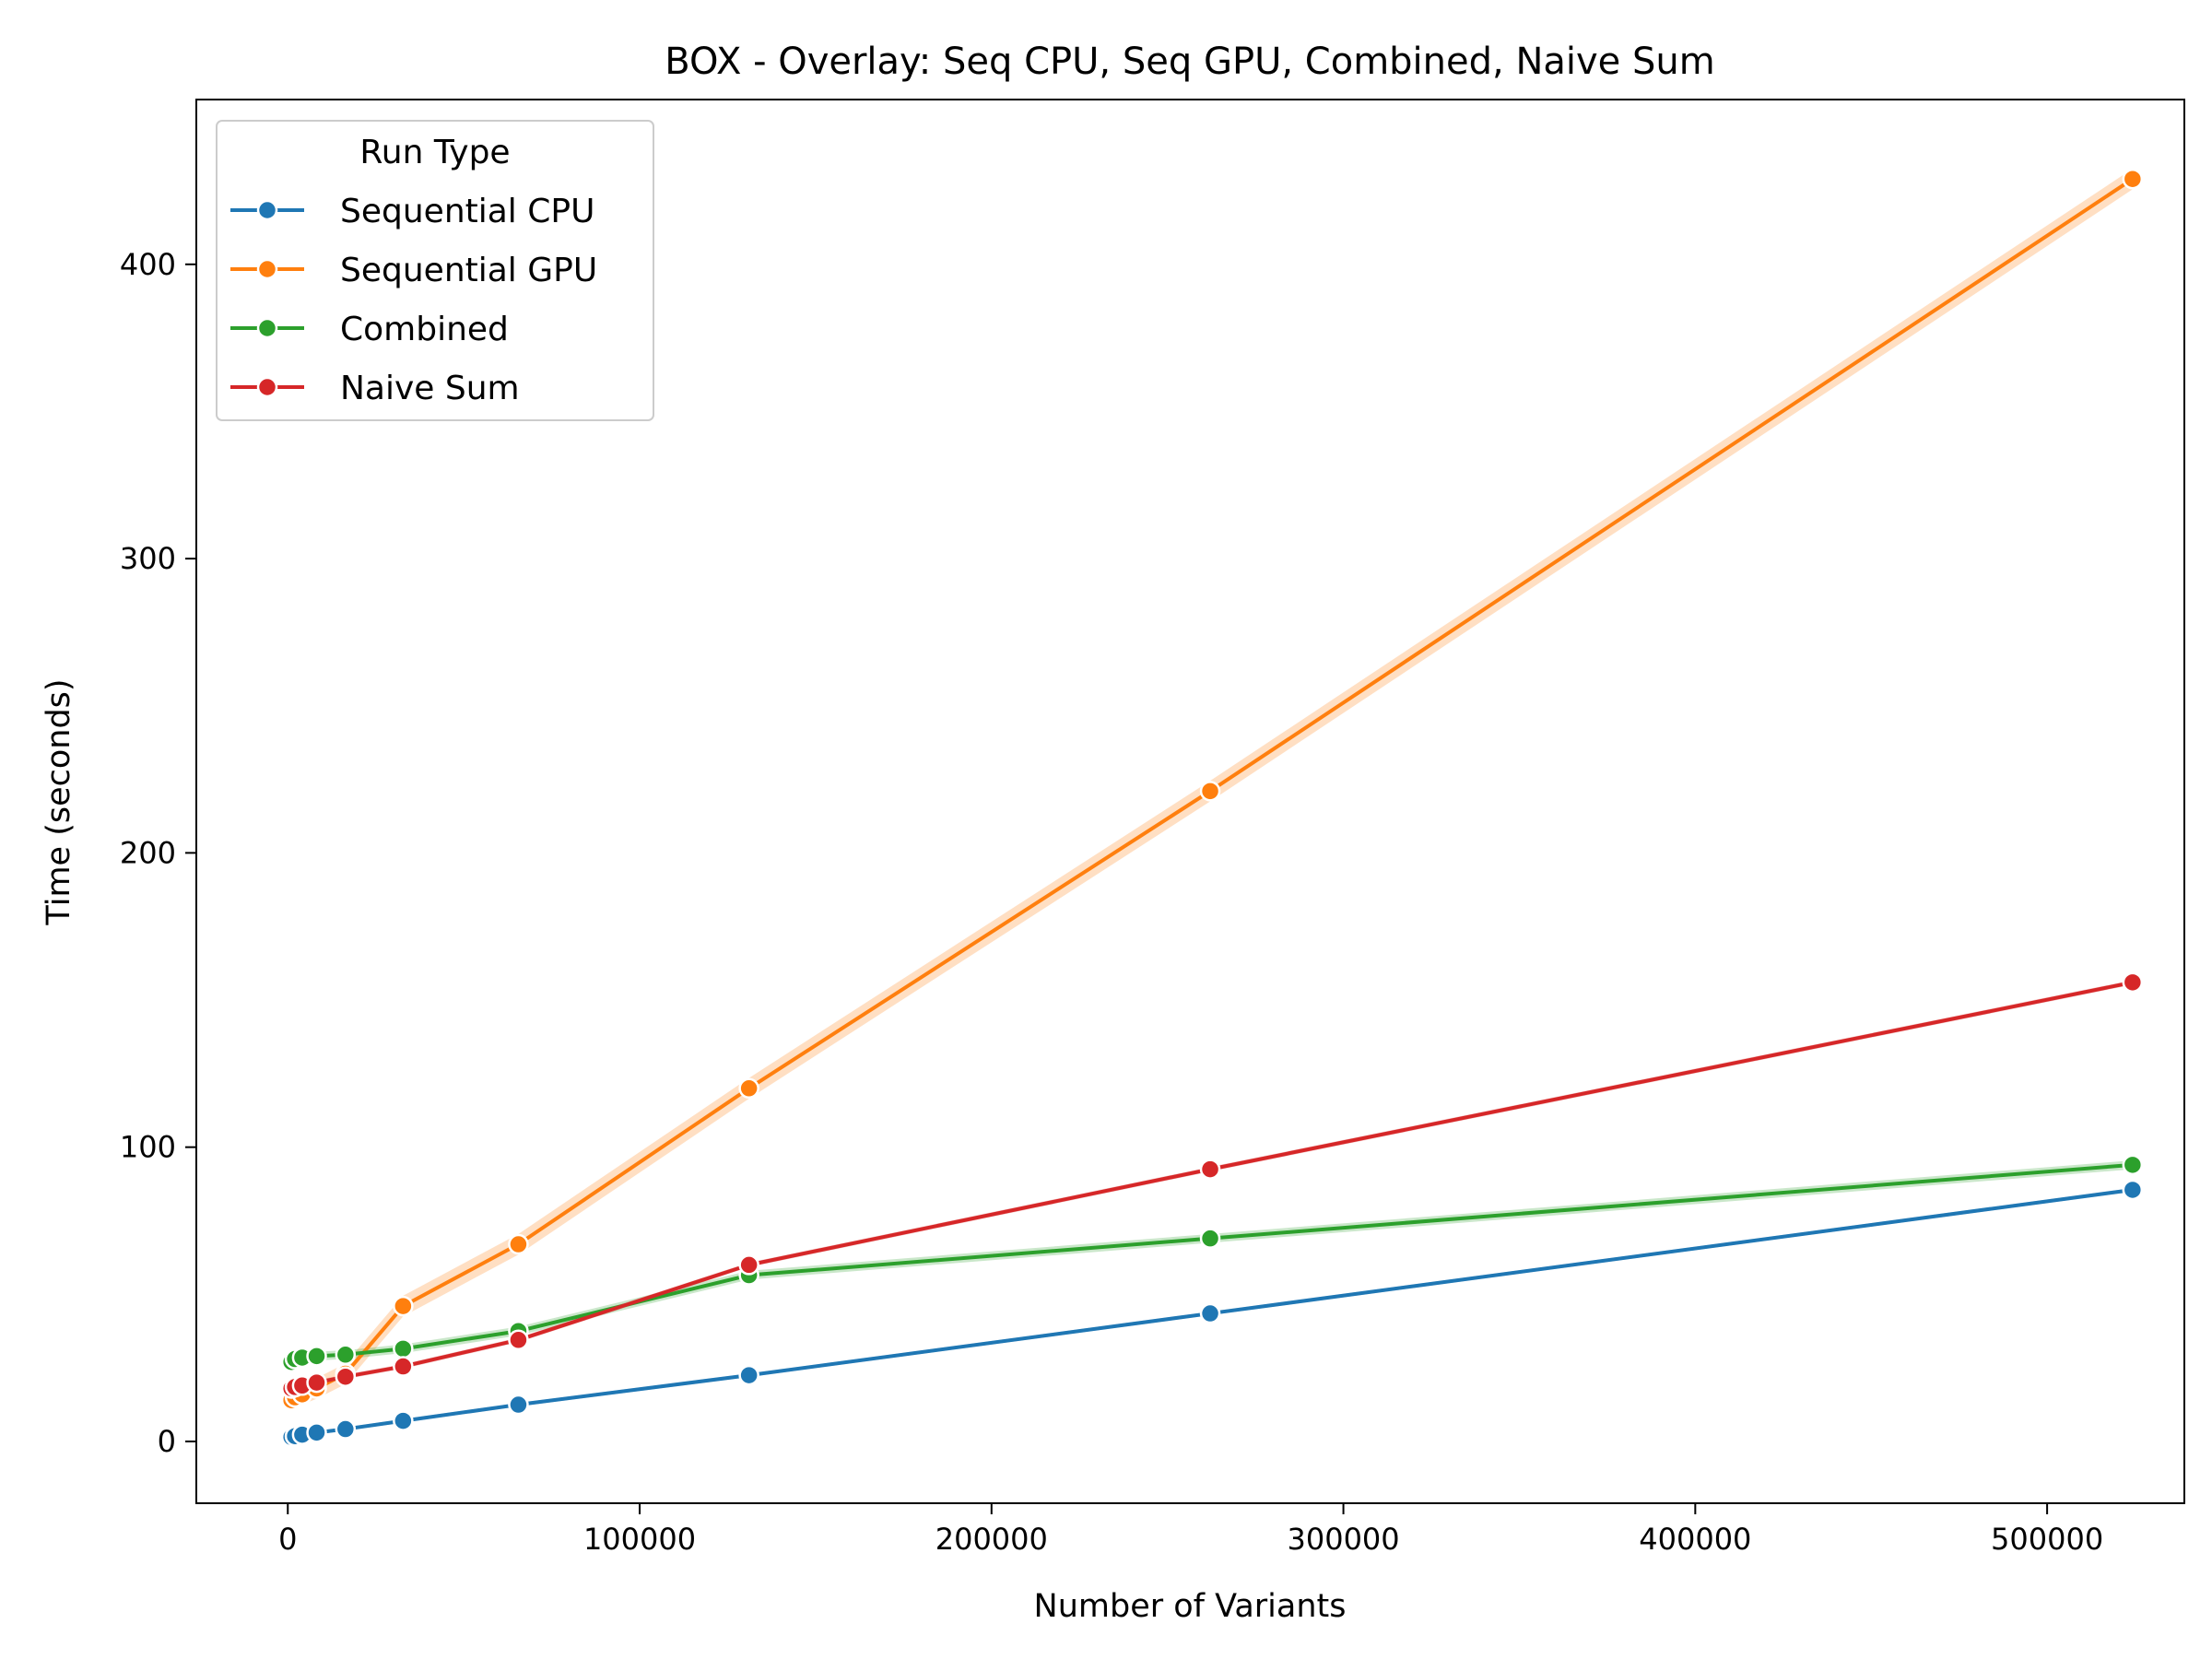  Describe the element at coordinates (287, 1539) in the screenshot. I see `x-tick-label: 0` at that location.